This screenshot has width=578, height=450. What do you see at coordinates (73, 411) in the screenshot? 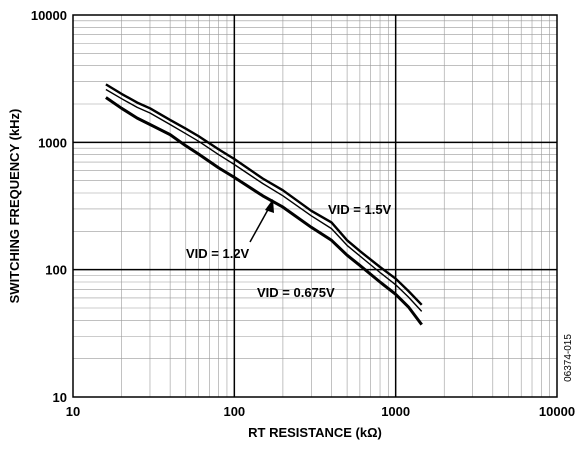
I see `x-tick-label: 10` at bounding box center [73, 411].